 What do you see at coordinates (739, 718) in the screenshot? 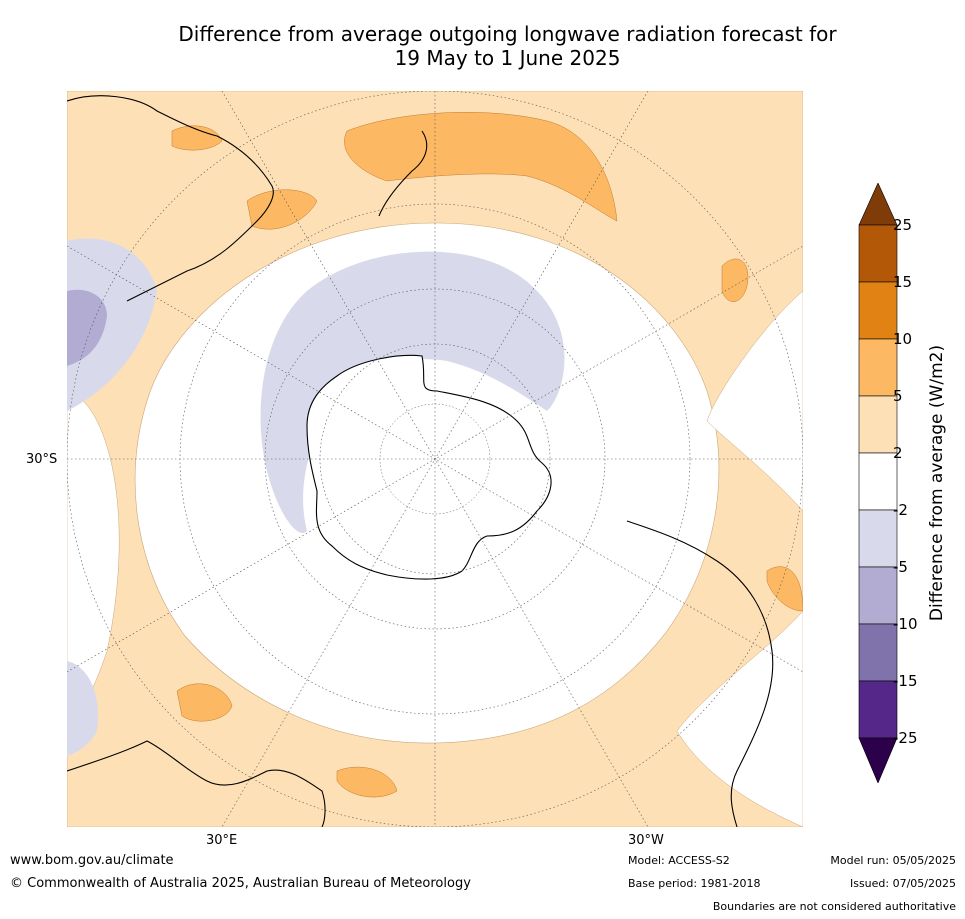
I see `neutral-area-se` at bounding box center [739, 718].